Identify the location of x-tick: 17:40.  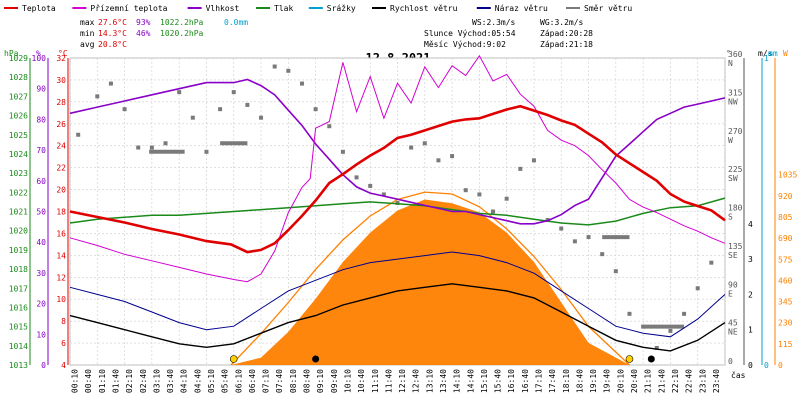
(552, 381).